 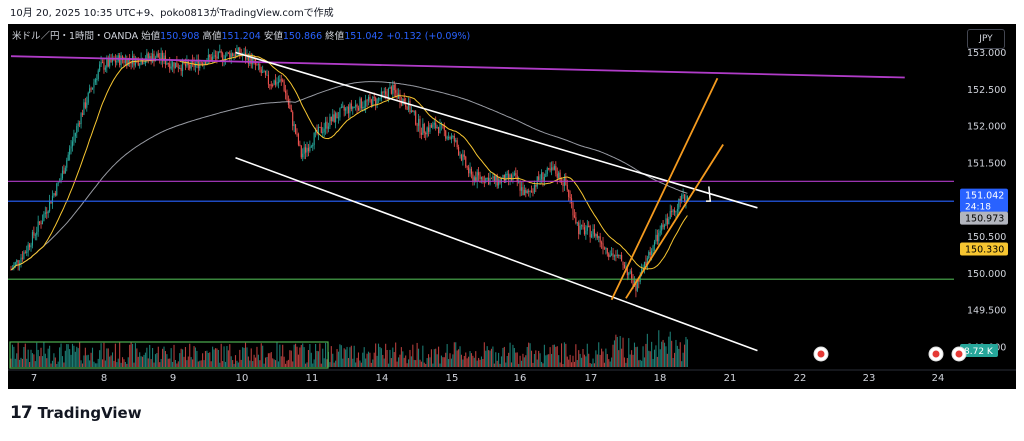 I want to click on currency-button: JPY, so click(x=986, y=39).